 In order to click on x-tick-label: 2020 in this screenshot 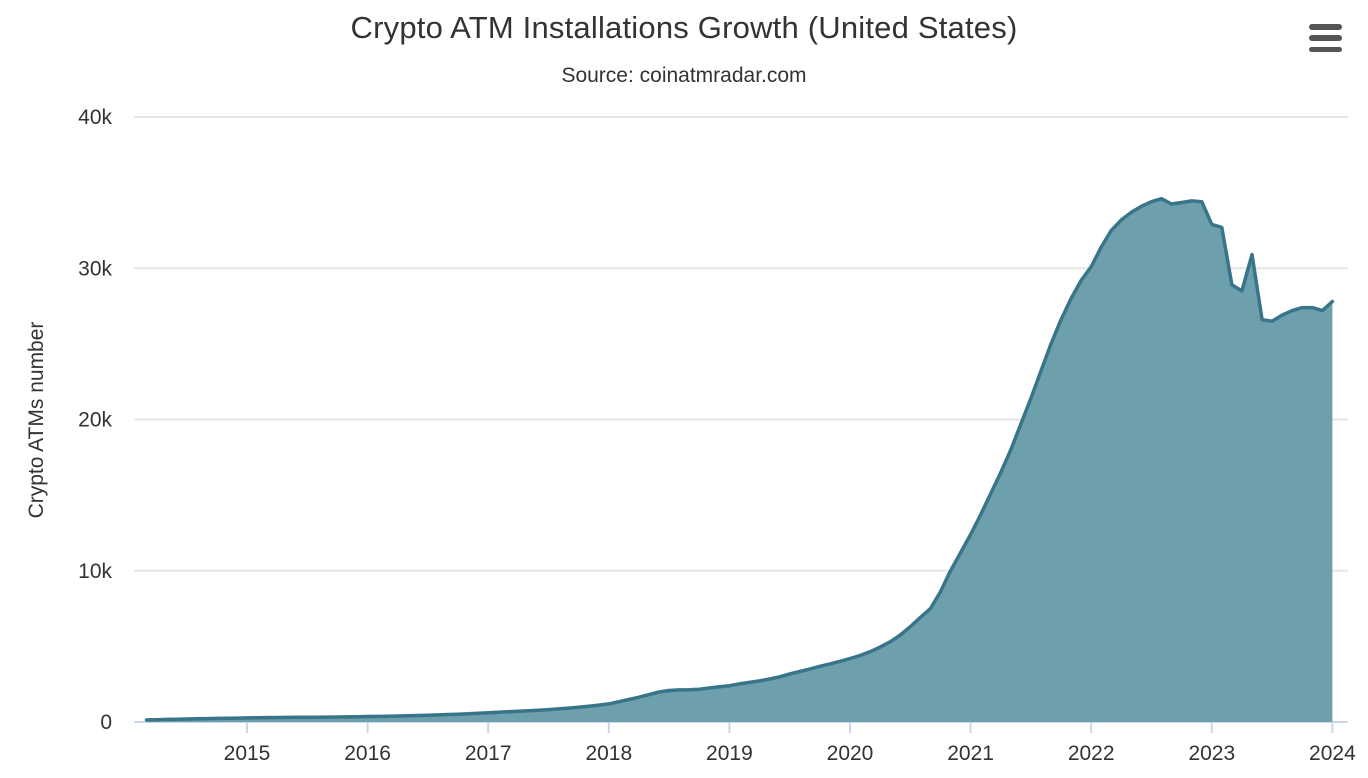, I will do `click(850, 753)`.